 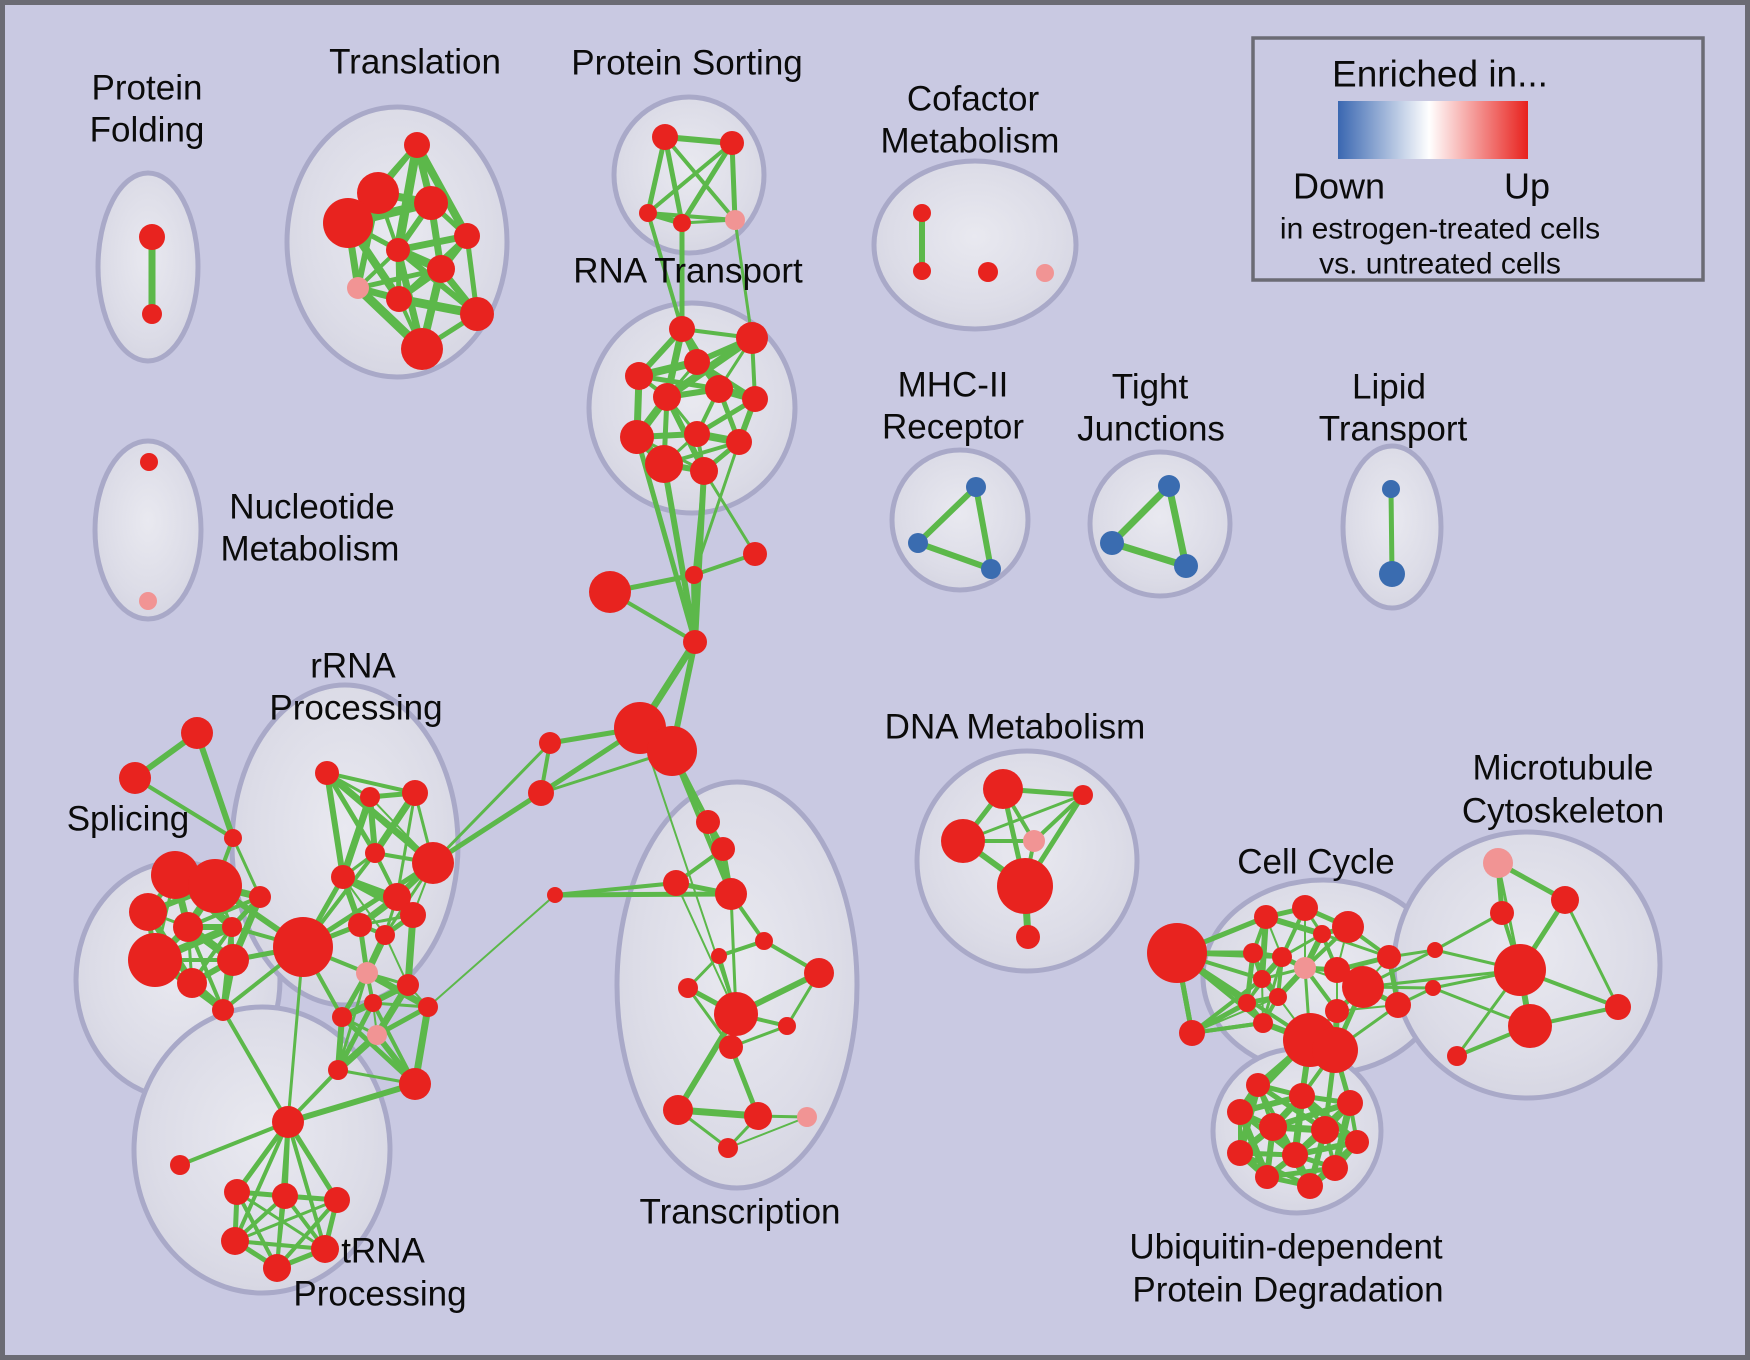 I want to click on cluster-label-tight-junctions: Tight, so click(x=1150, y=387).